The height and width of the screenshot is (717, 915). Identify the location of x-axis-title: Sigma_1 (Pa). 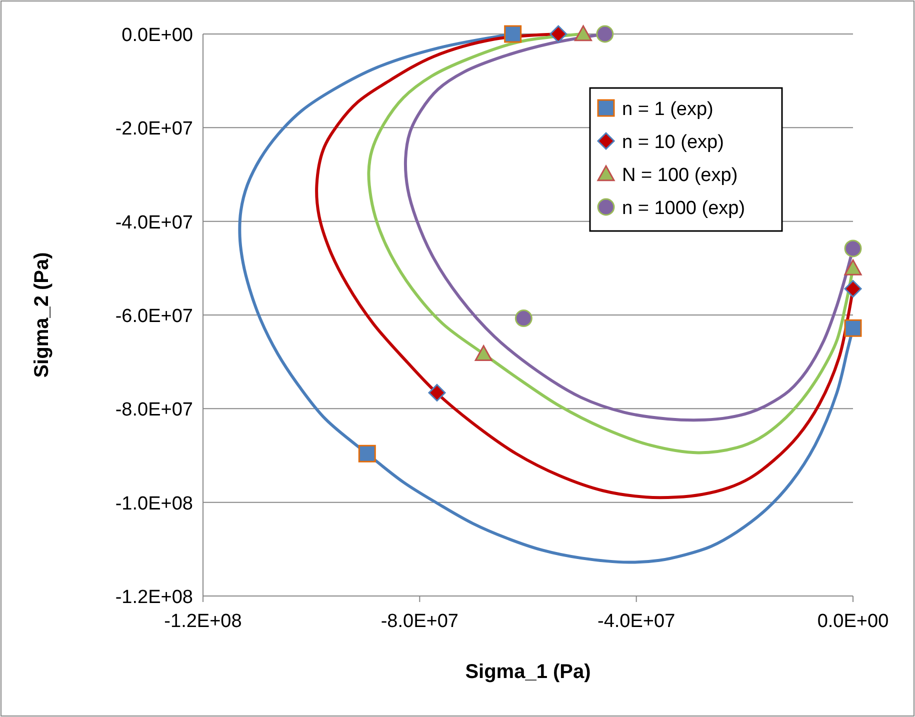
(528, 672).